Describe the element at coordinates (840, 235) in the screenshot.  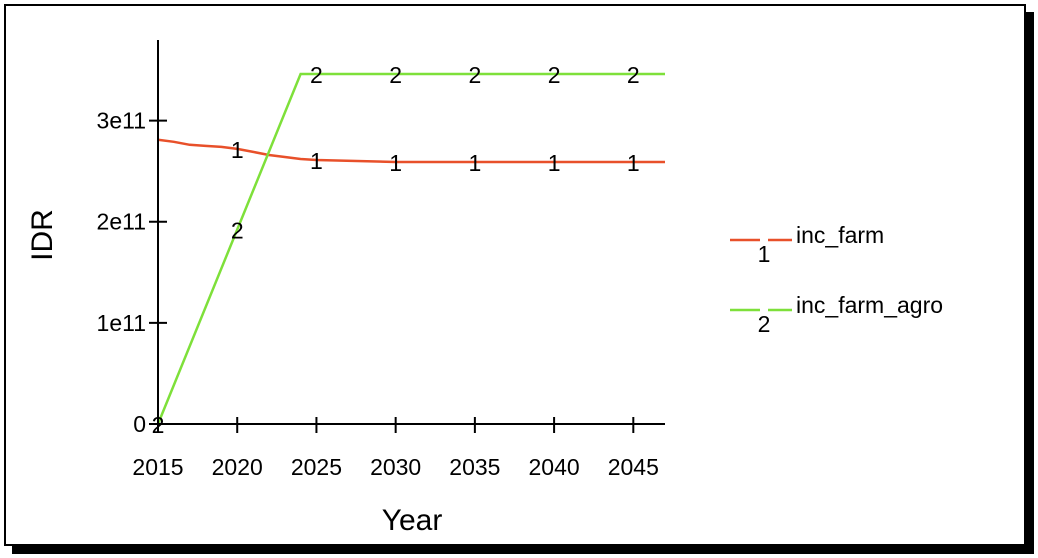
I see `legend-entry-label: inc_farm` at that location.